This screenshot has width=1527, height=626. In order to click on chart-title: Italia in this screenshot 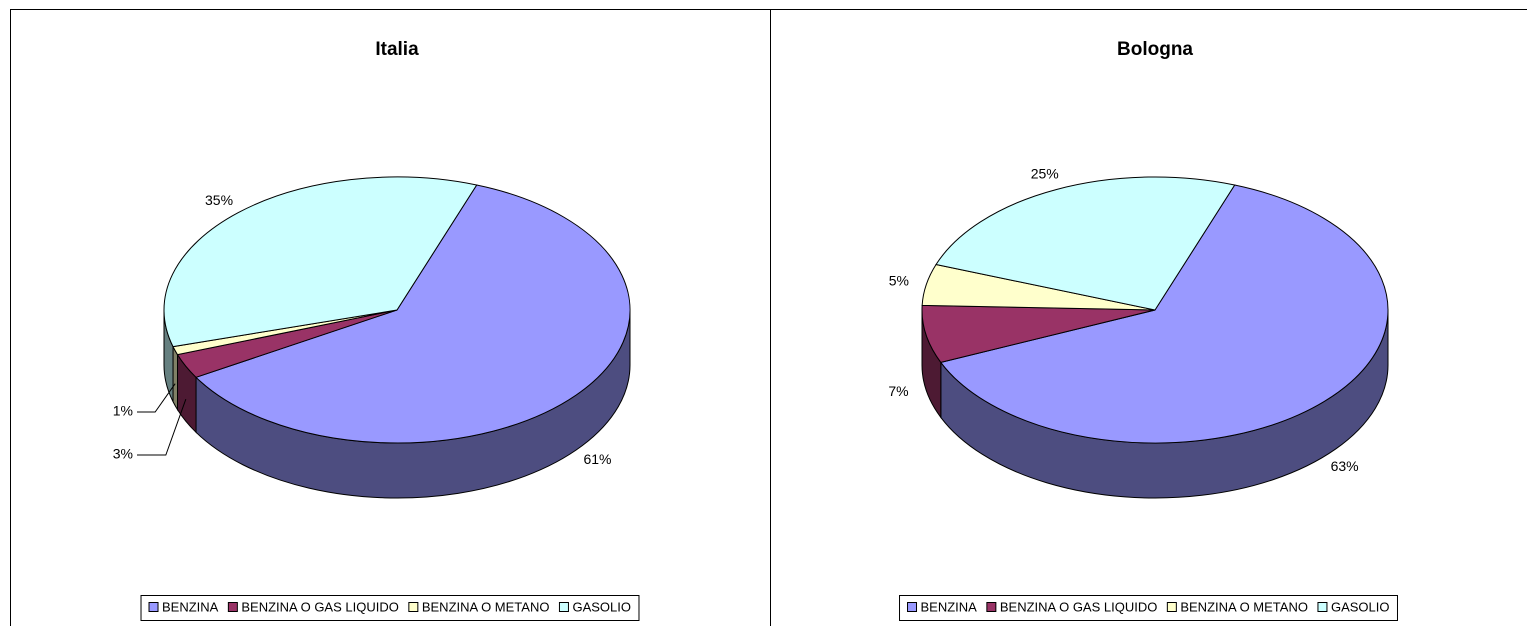, I will do `click(397, 49)`.